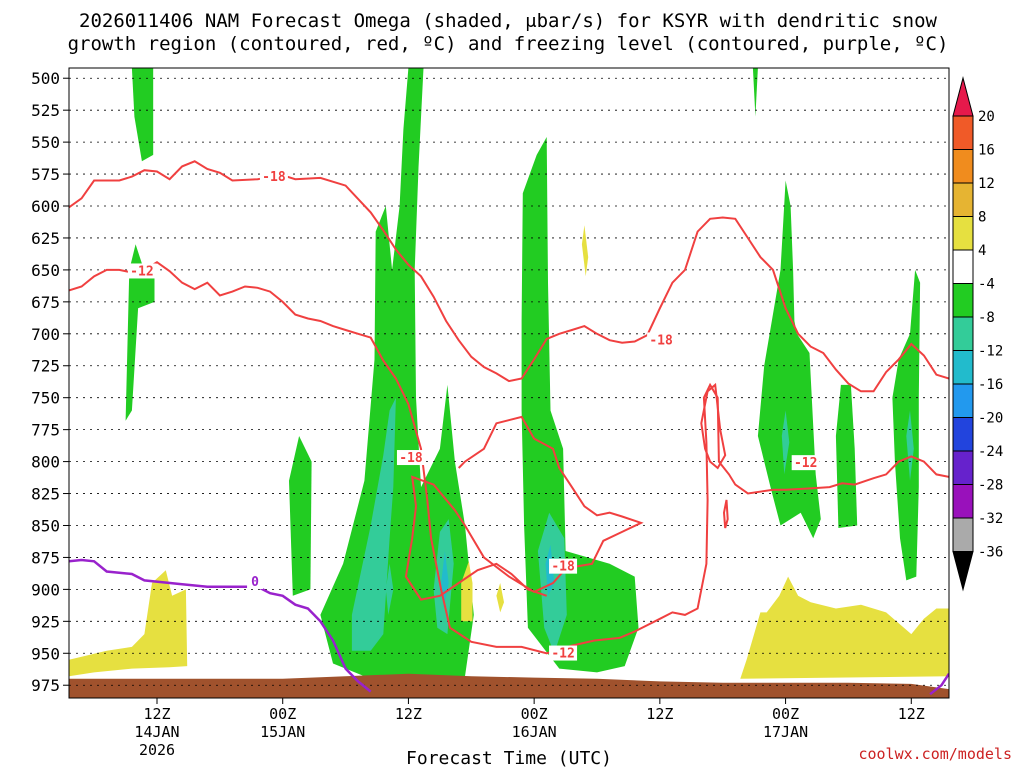 The width and height of the screenshot is (1024, 768). I want to click on x-tick-label-0: 12Z, so click(156, 714).